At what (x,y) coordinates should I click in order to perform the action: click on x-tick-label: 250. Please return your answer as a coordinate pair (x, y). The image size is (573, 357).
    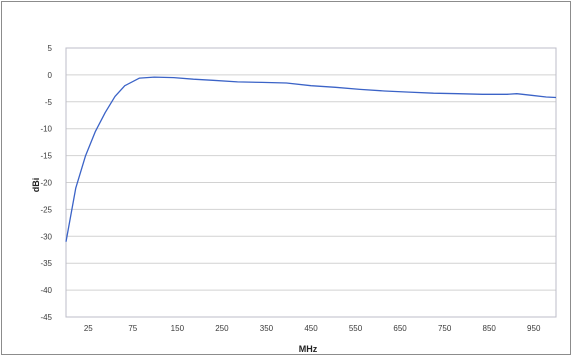
    Looking at the image, I should click on (222, 328).